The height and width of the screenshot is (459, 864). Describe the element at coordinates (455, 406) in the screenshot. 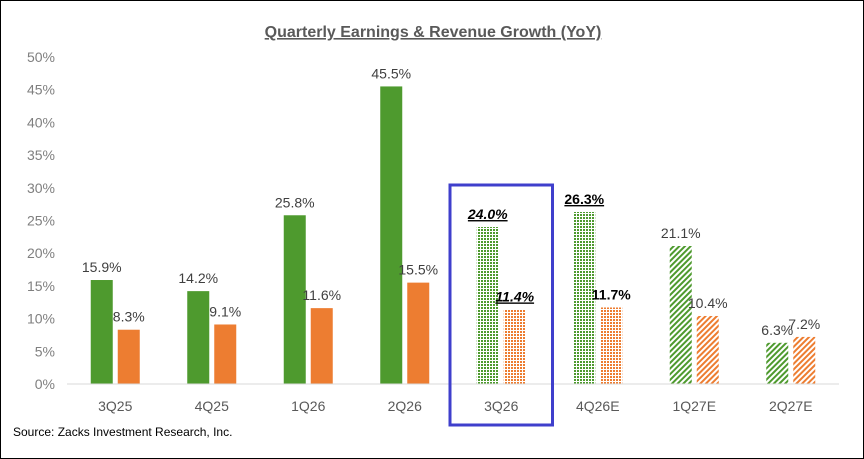

I see `x-axis: 3Q25 4Q25 1Q26 2Q26 3Q26 4Q26E 1Q27E 2Q27E` at that location.